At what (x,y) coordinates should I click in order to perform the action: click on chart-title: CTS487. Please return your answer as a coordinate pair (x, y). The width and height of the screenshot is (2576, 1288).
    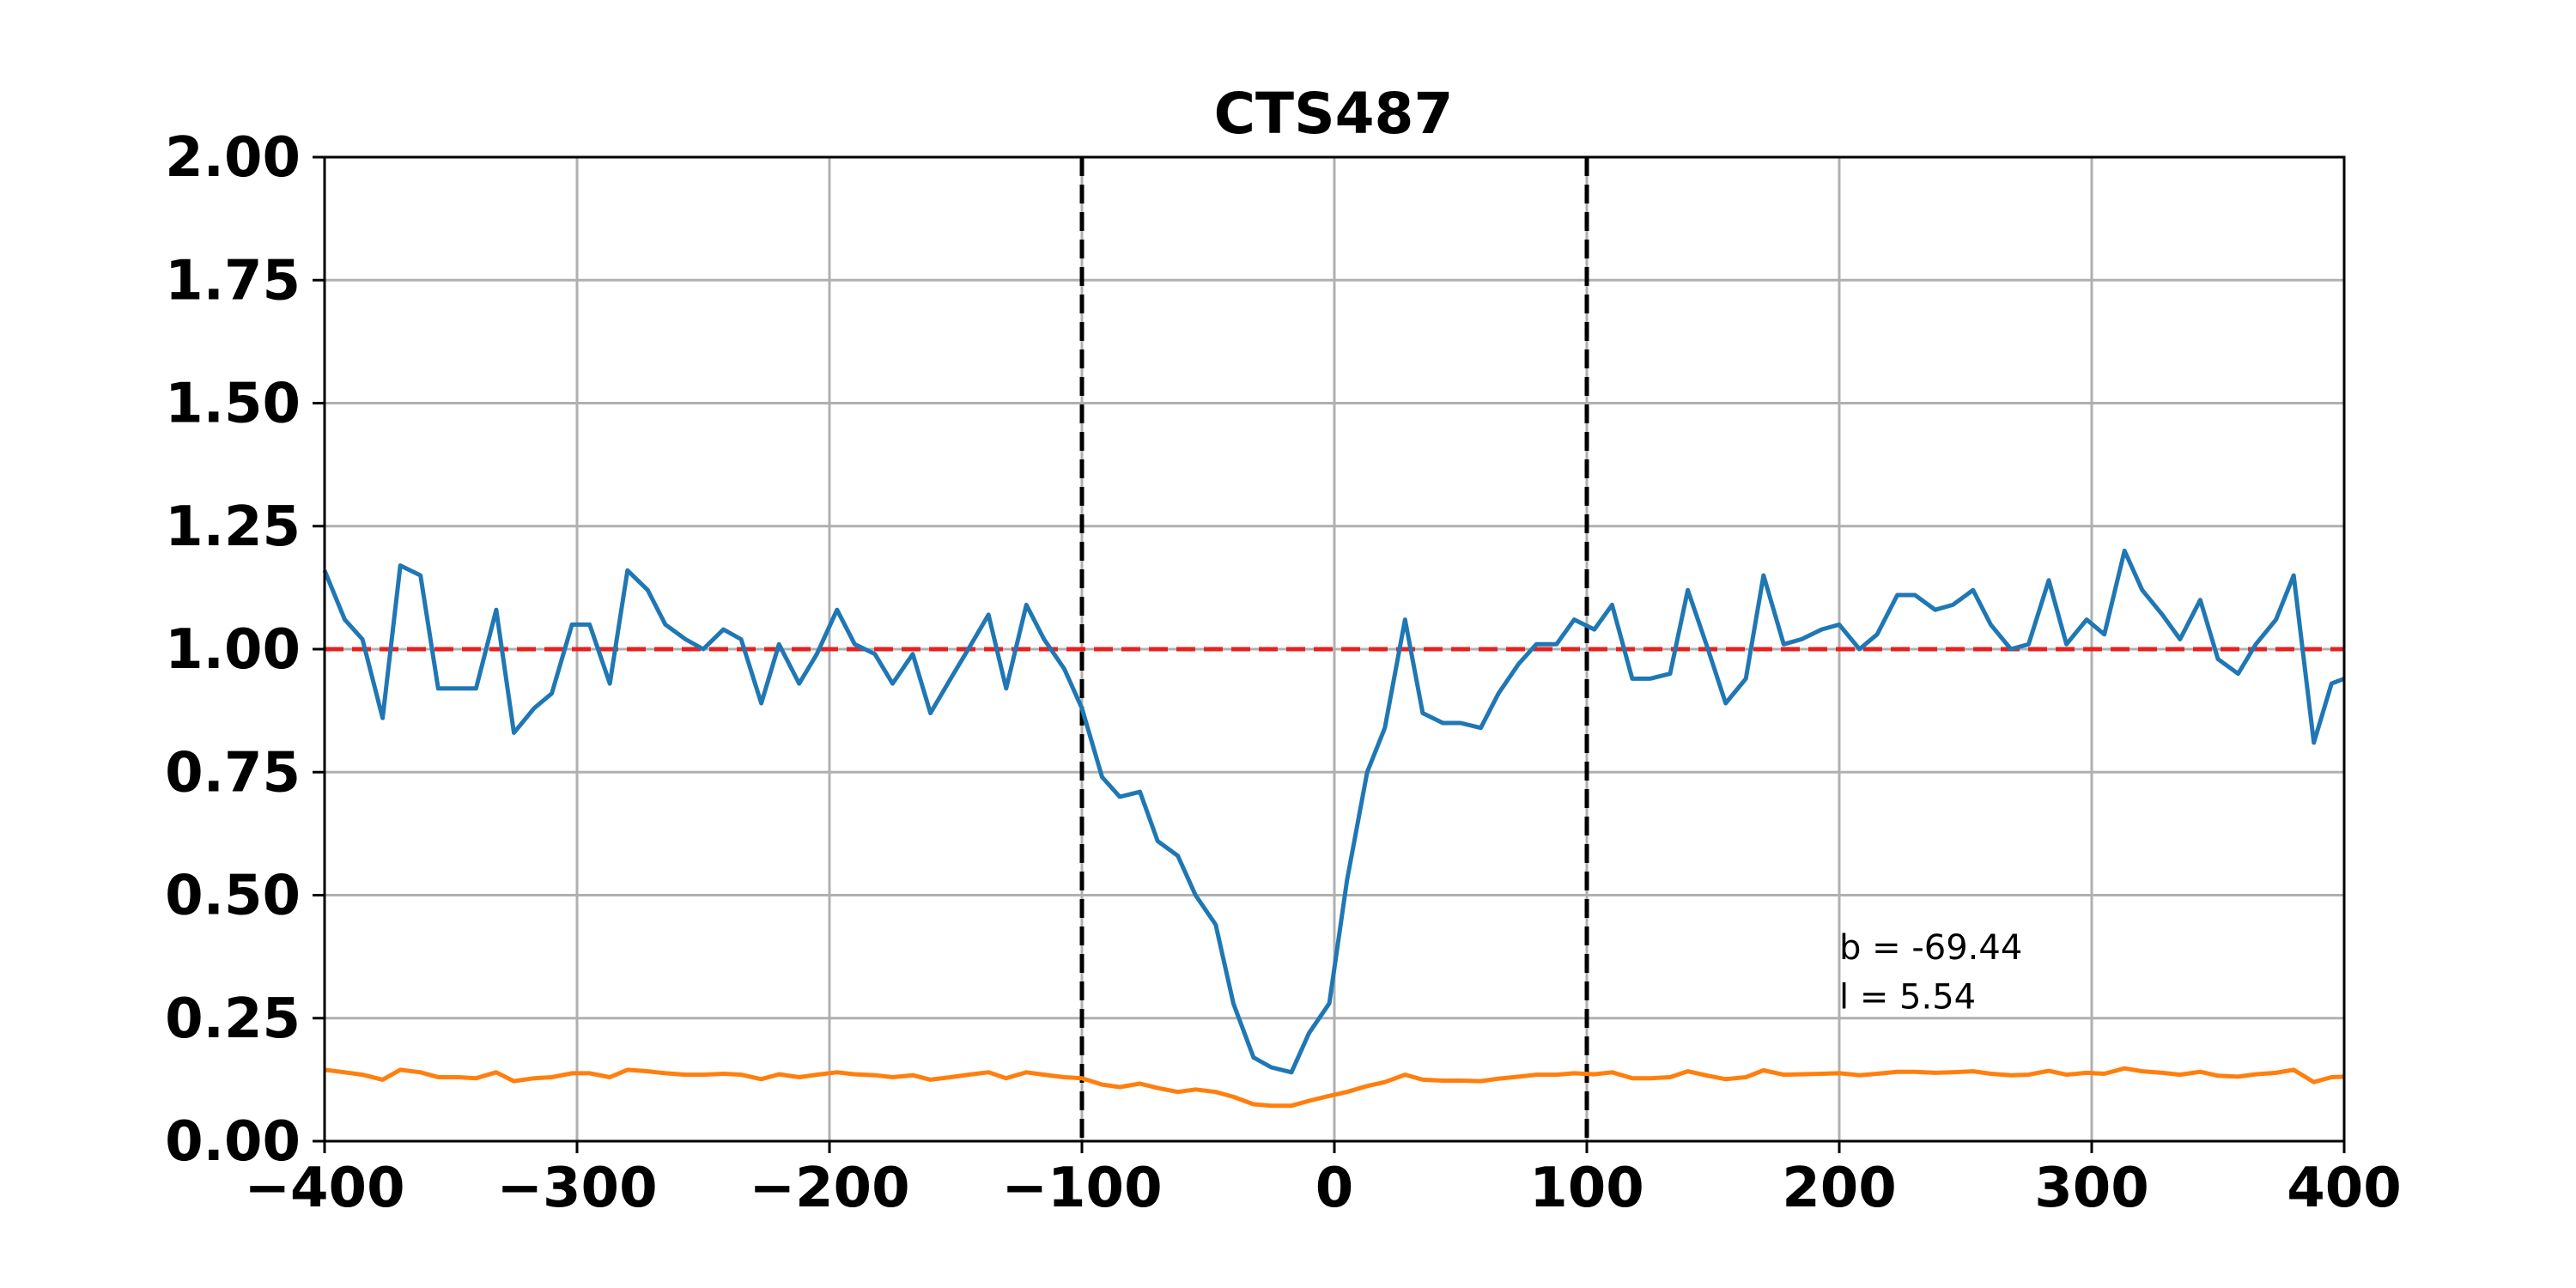
    Looking at the image, I should click on (1334, 114).